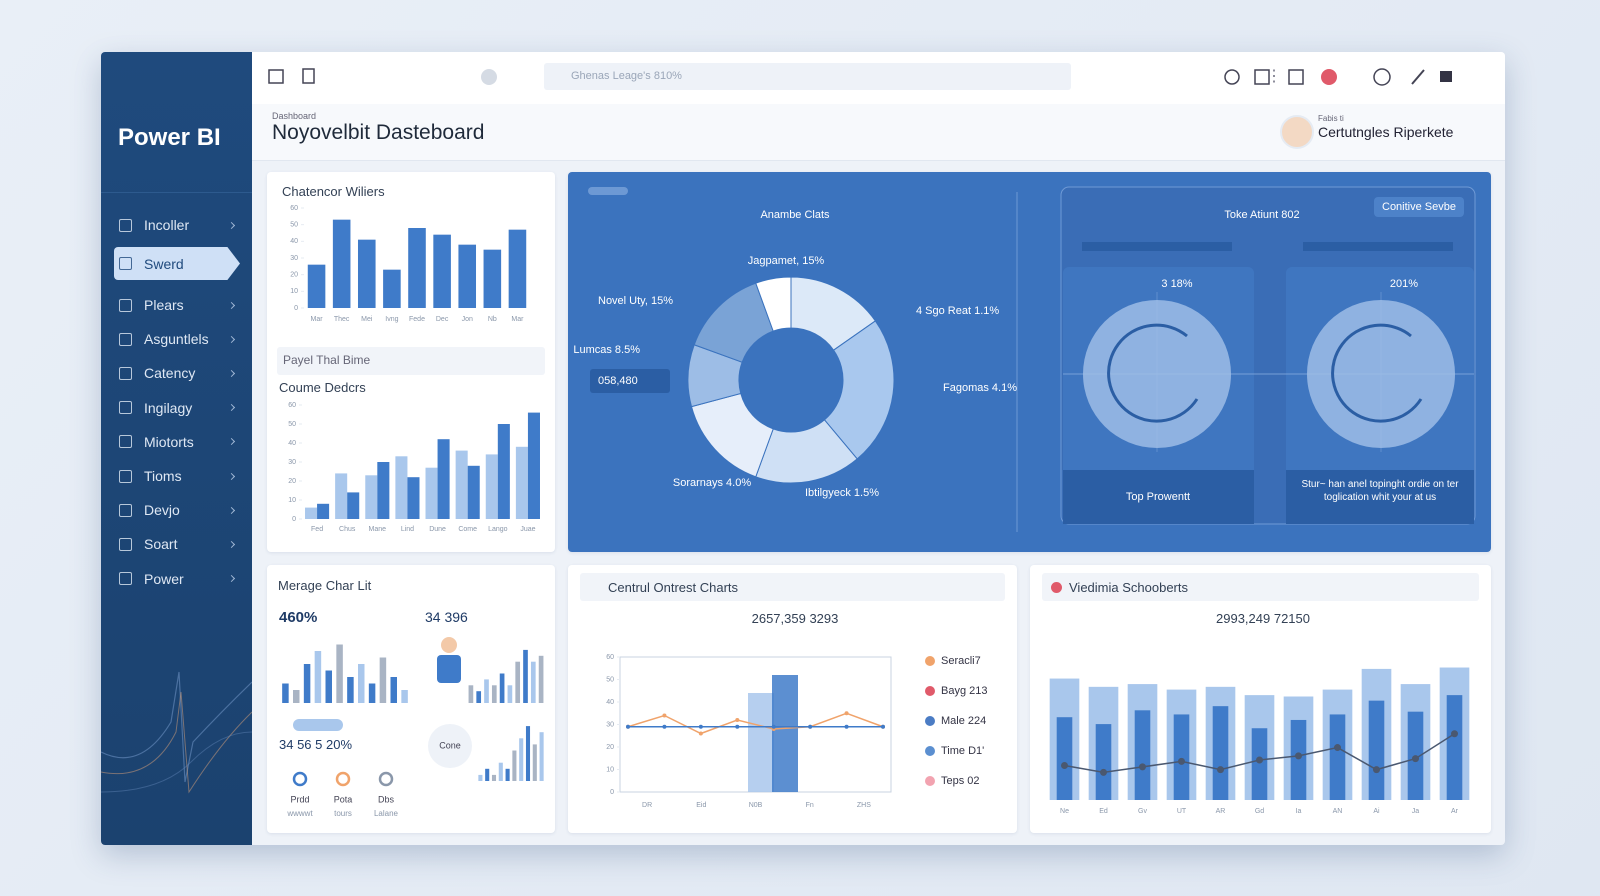 The height and width of the screenshot is (896, 1600). Describe the element at coordinates (177, 263) in the screenshot. I see `menu-item-active: Swerd` at that location.